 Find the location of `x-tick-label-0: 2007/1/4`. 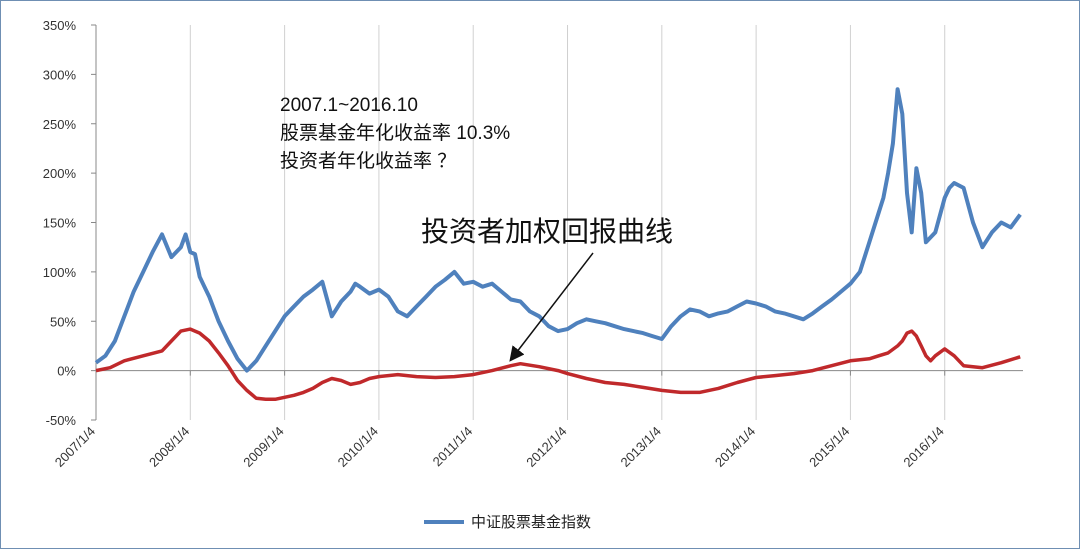

x-tick-label-0: 2007/1/4 is located at coordinates (75, 447).